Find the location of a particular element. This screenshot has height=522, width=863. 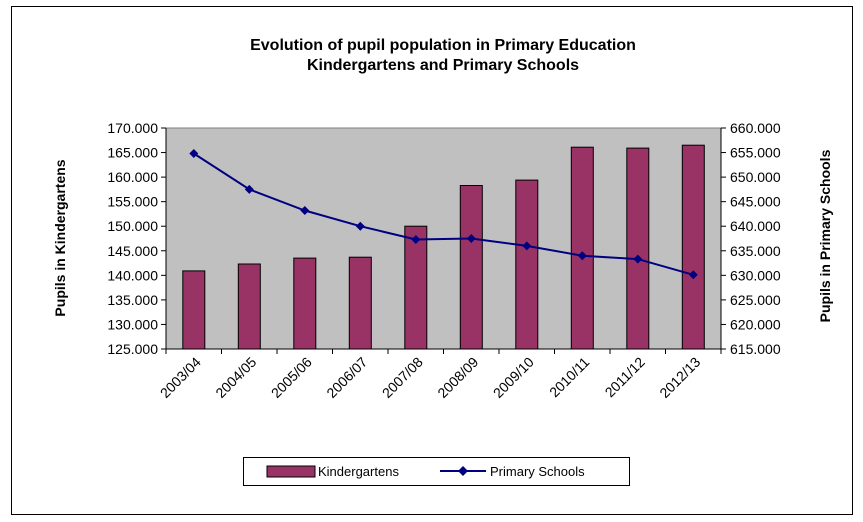

right-tick-label: 630.000 is located at coordinates (755, 275).